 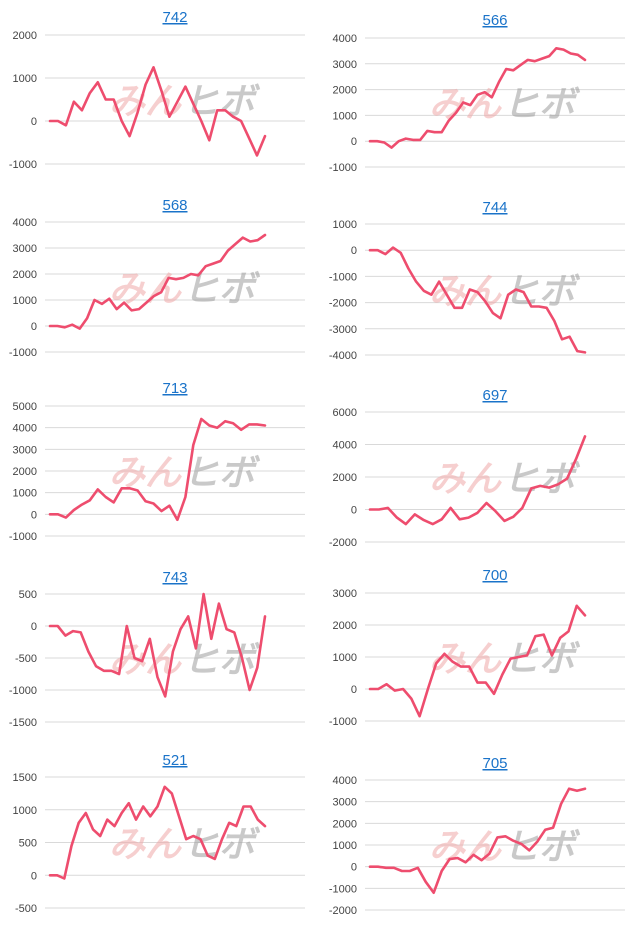 I want to click on chart-title: 744, so click(x=494, y=207).